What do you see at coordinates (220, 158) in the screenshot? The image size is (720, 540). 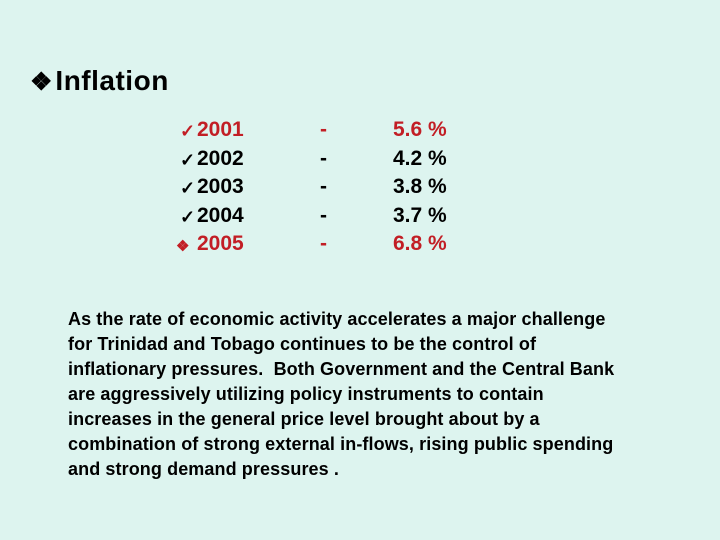 I see `year-label: 2002` at bounding box center [220, 158].